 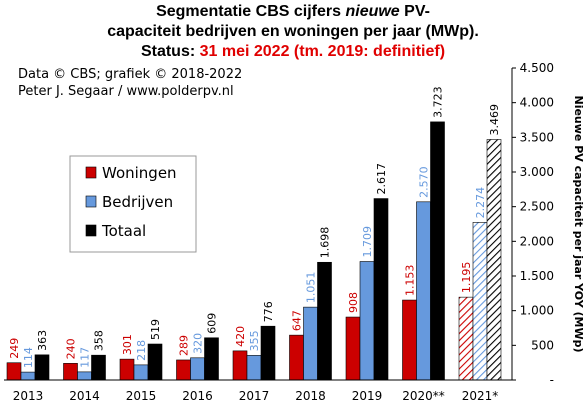 I want to click on bar-woningen-2014, so click(x=70, y=372).